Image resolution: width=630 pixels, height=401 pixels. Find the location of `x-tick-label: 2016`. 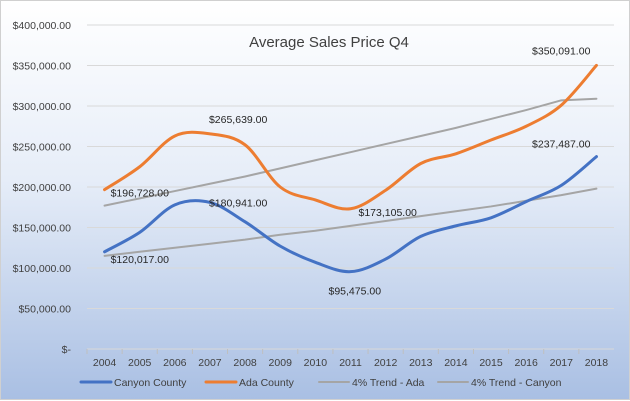

x-tick-label: 2016 is located at coordinates (526, 363).